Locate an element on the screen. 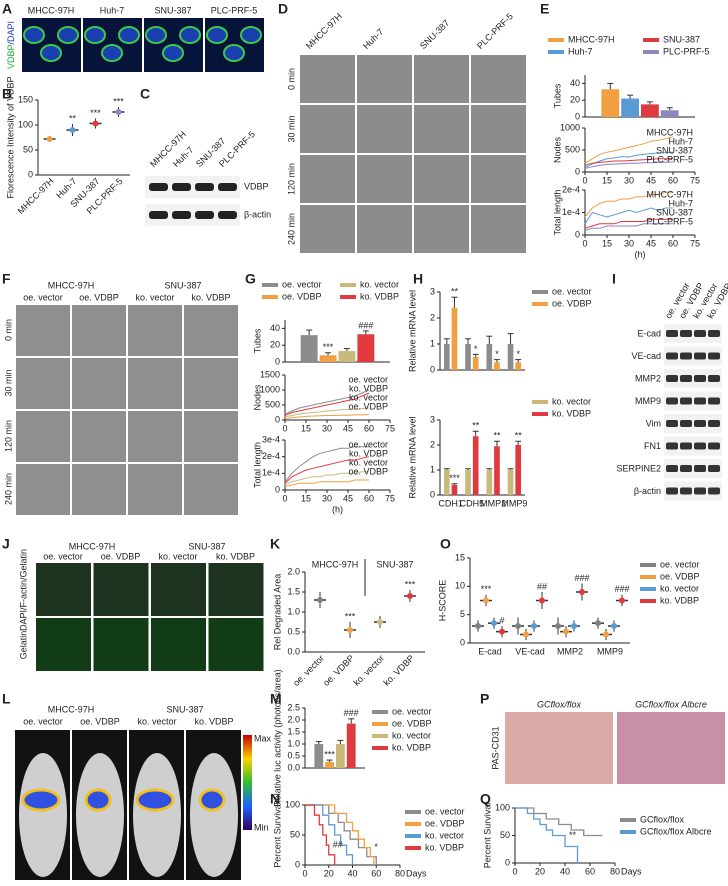  y-tick-label: 100 is located at coordinates (502, 807).